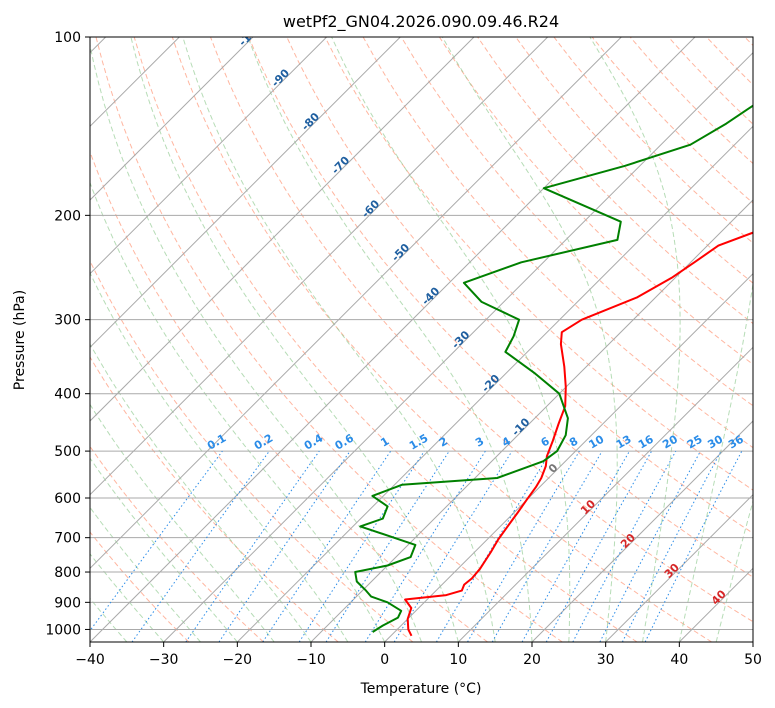  I want to click on x-tick-label: 10, so click(458, 660).